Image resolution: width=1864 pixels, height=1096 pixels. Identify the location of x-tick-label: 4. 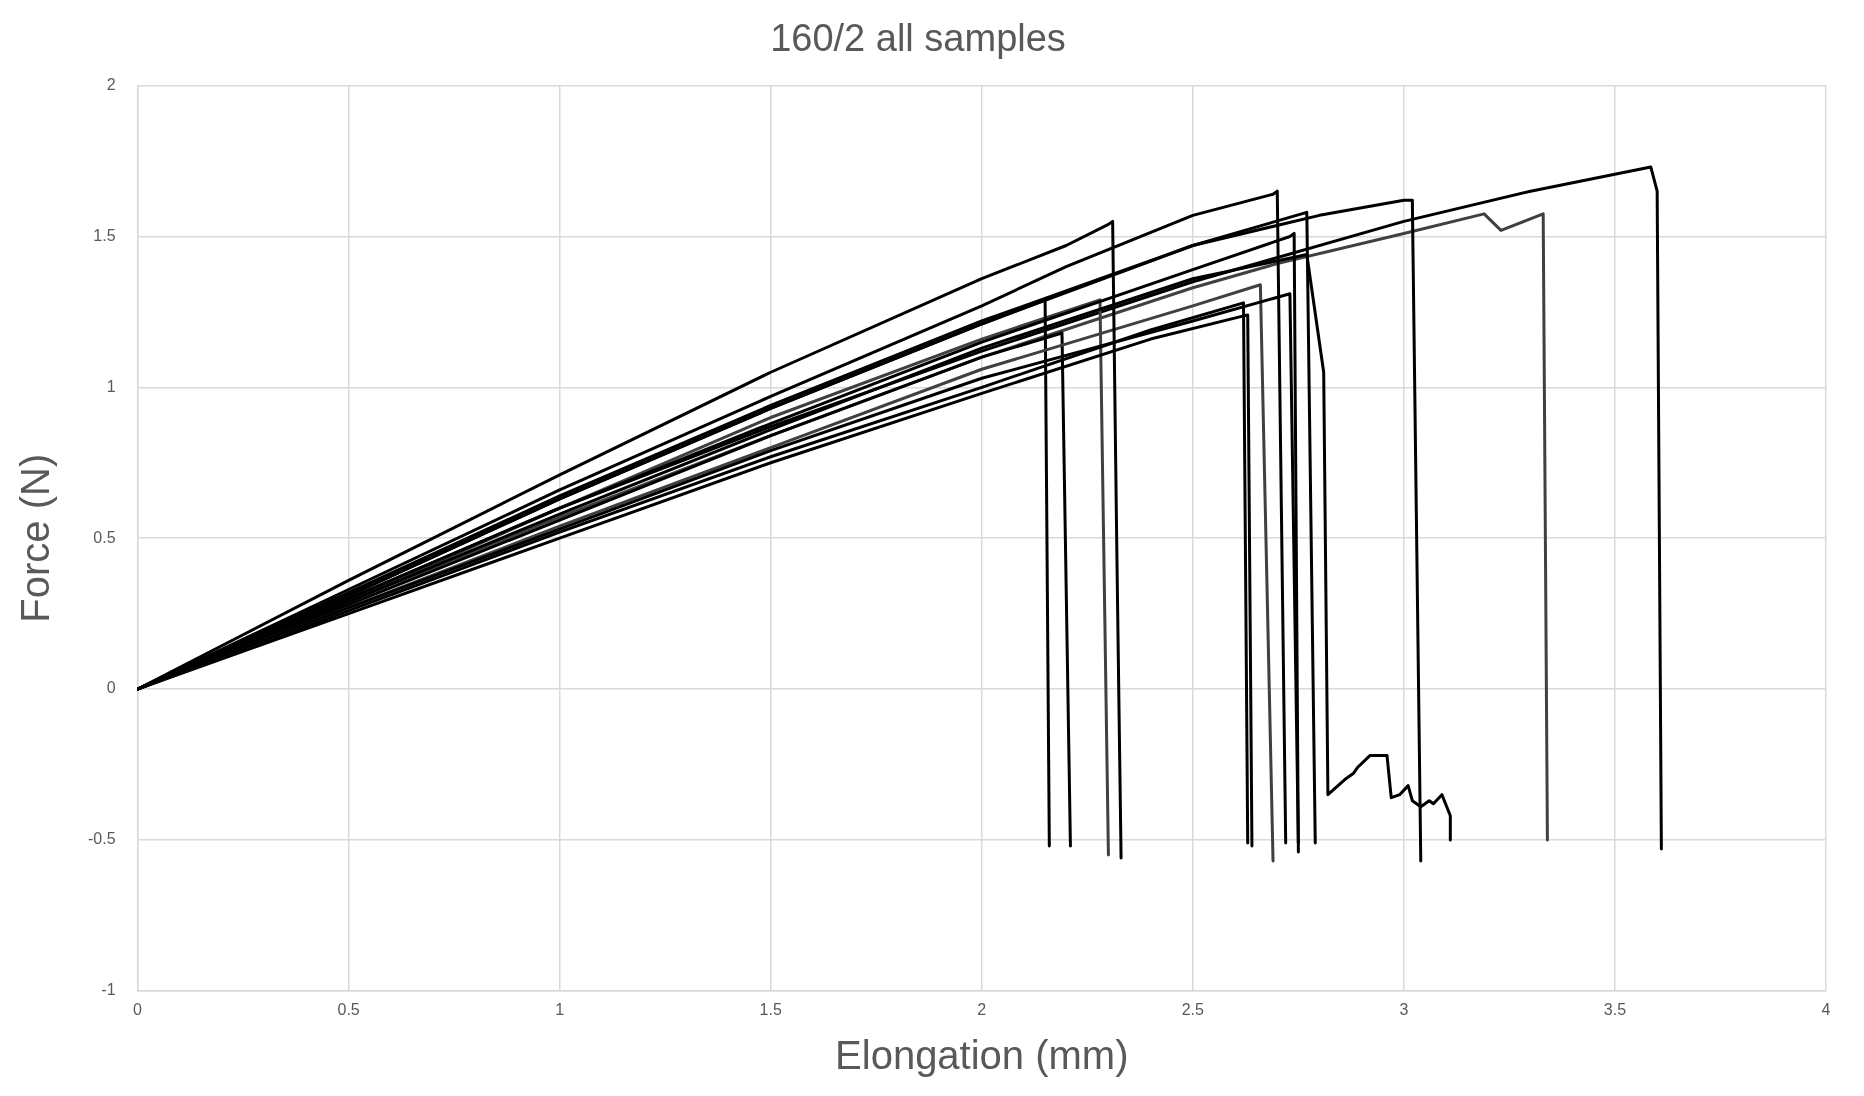
(1826, 1009).